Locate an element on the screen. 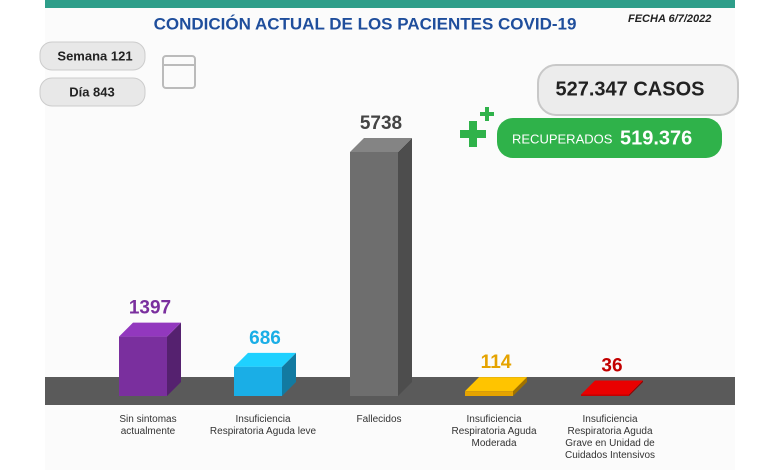 The width and height of the screenshot is (780, 470). value-label: 36 is located at coordinates (611, 365).